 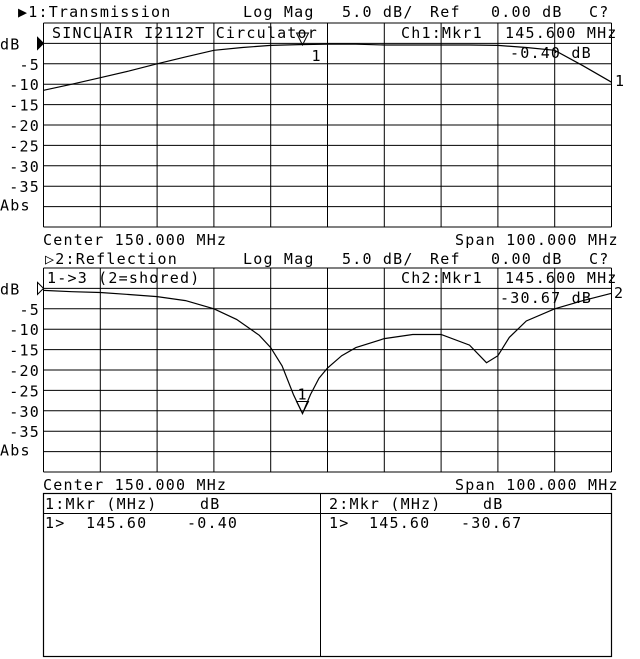 I want to click on channel2-title: ▷2:Reflection, so click(x=111, y=259).